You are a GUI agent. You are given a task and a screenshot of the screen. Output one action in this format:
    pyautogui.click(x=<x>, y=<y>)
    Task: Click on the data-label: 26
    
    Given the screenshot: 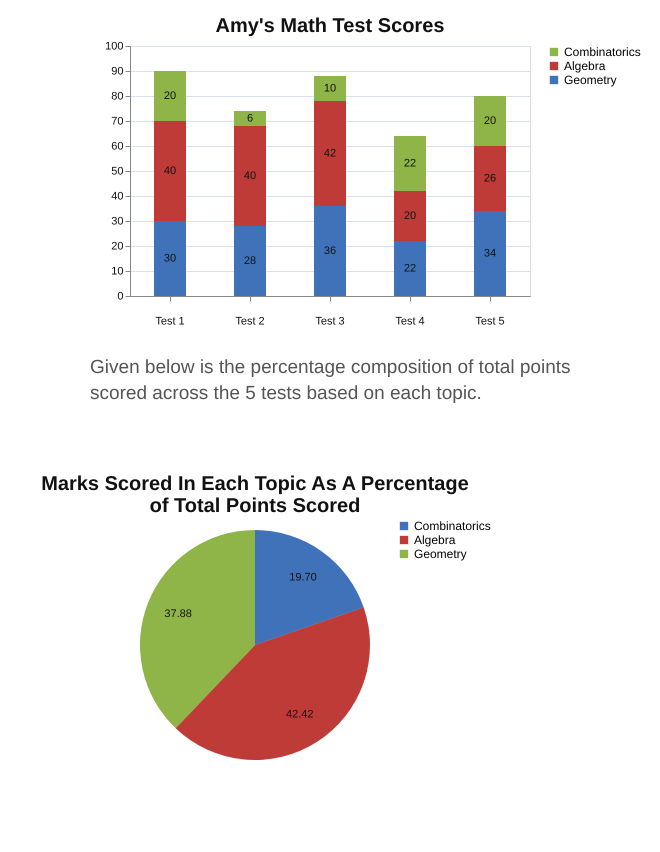 What is the action you would take?
    pyautogui.click(x=490, y=178)
    